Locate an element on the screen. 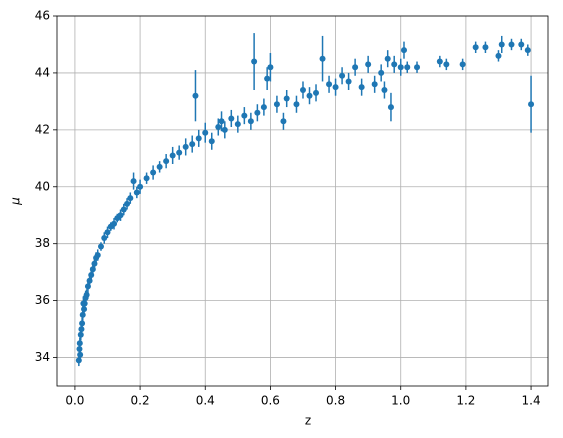 The width and height of the screenshot is (563, 438). y-tick-label: 34 is located at coordinates (42, 357).